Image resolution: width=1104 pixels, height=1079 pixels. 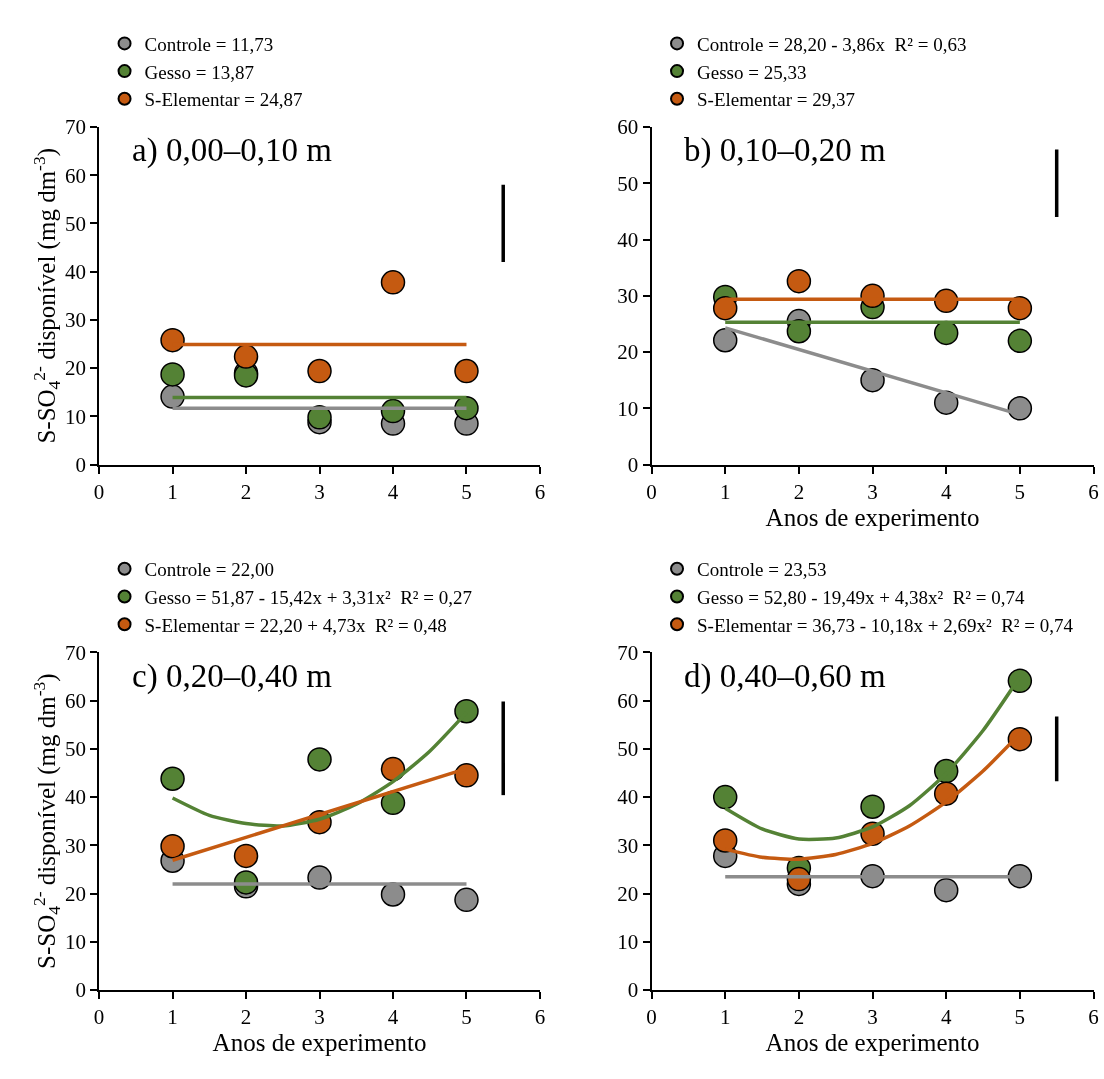 What do you see at coordinates (885, 625) in the screenshot?
I see `legend-label: S-Elementar = 36,73 - 10,18x + 2,69x² R² = 0,74` at bounding box center [885, 625].